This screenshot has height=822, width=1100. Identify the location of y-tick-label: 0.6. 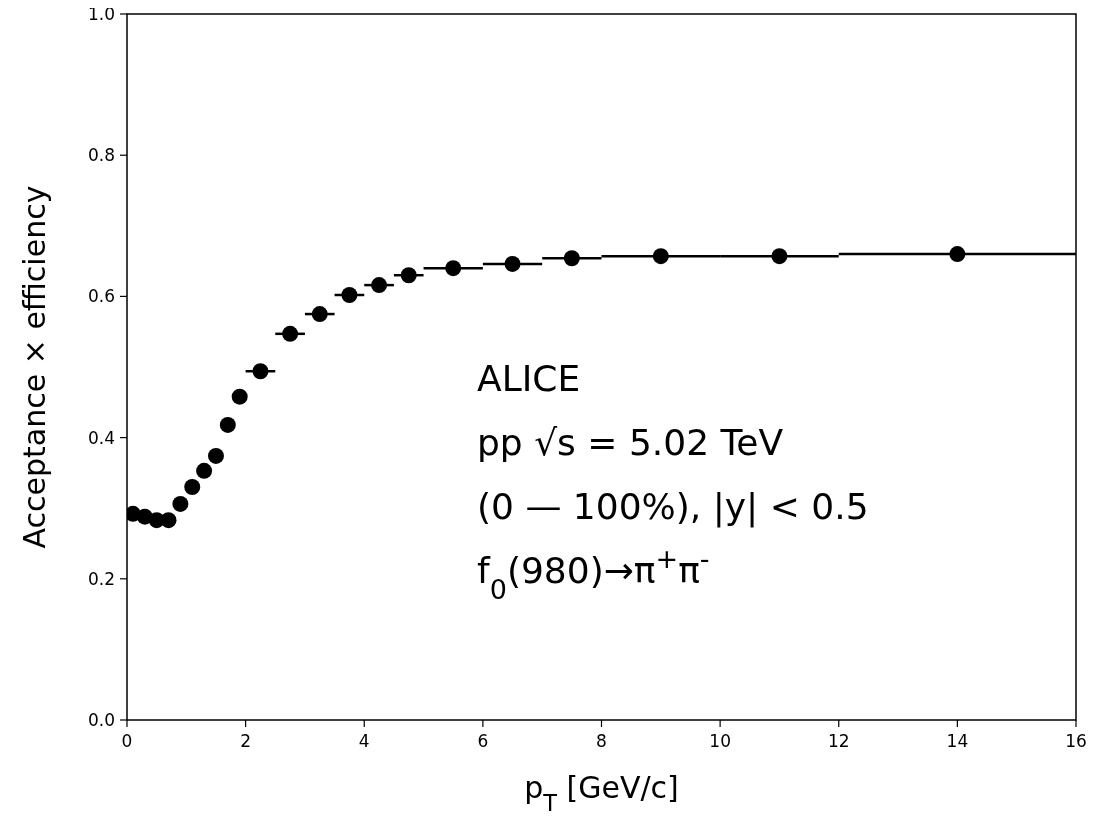
(101, 296).